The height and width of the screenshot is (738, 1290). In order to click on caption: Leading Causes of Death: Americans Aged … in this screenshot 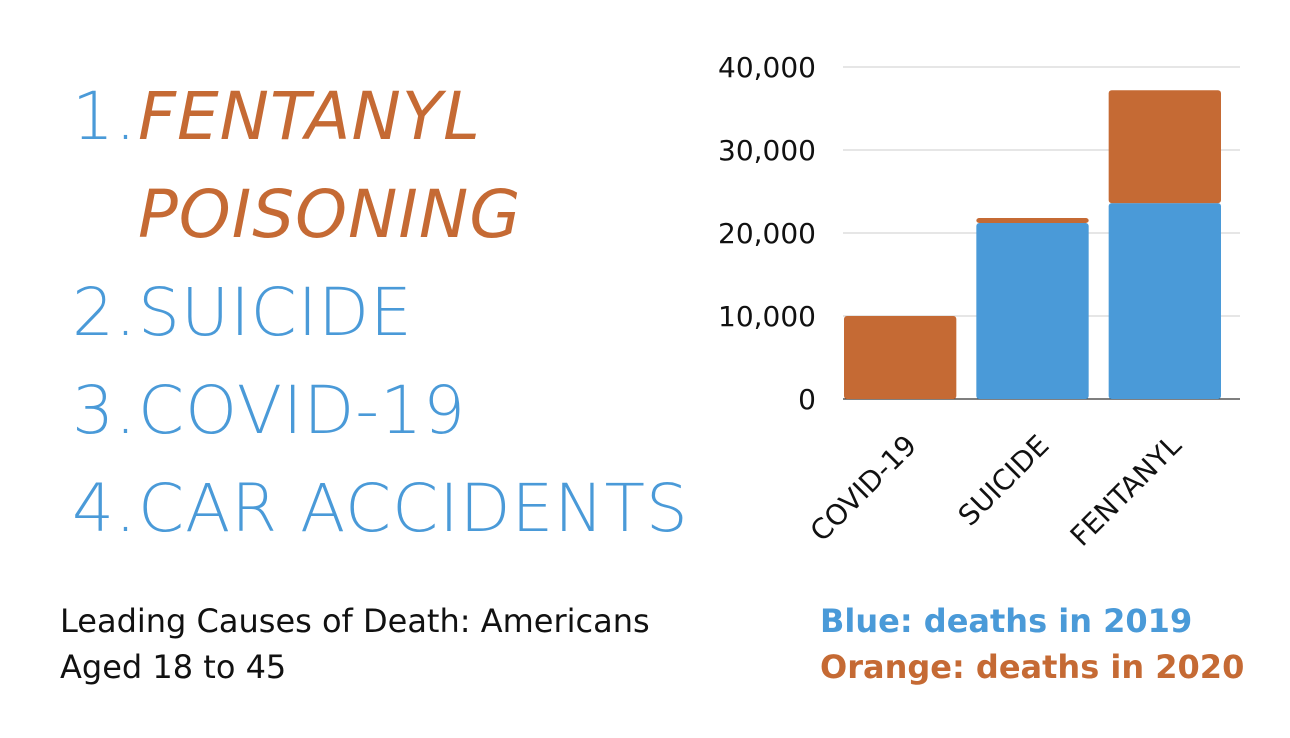, I will do `click(400, 644)`.